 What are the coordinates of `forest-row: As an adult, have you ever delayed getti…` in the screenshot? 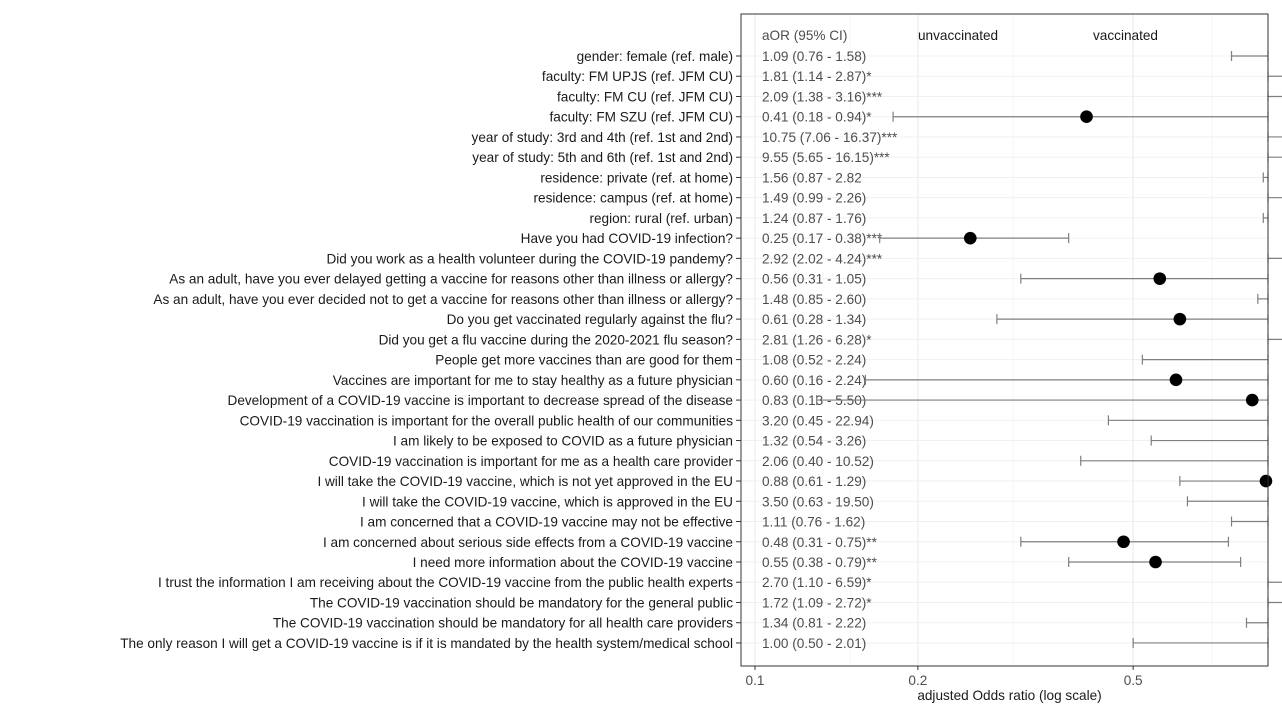 It's located at (719, 279).